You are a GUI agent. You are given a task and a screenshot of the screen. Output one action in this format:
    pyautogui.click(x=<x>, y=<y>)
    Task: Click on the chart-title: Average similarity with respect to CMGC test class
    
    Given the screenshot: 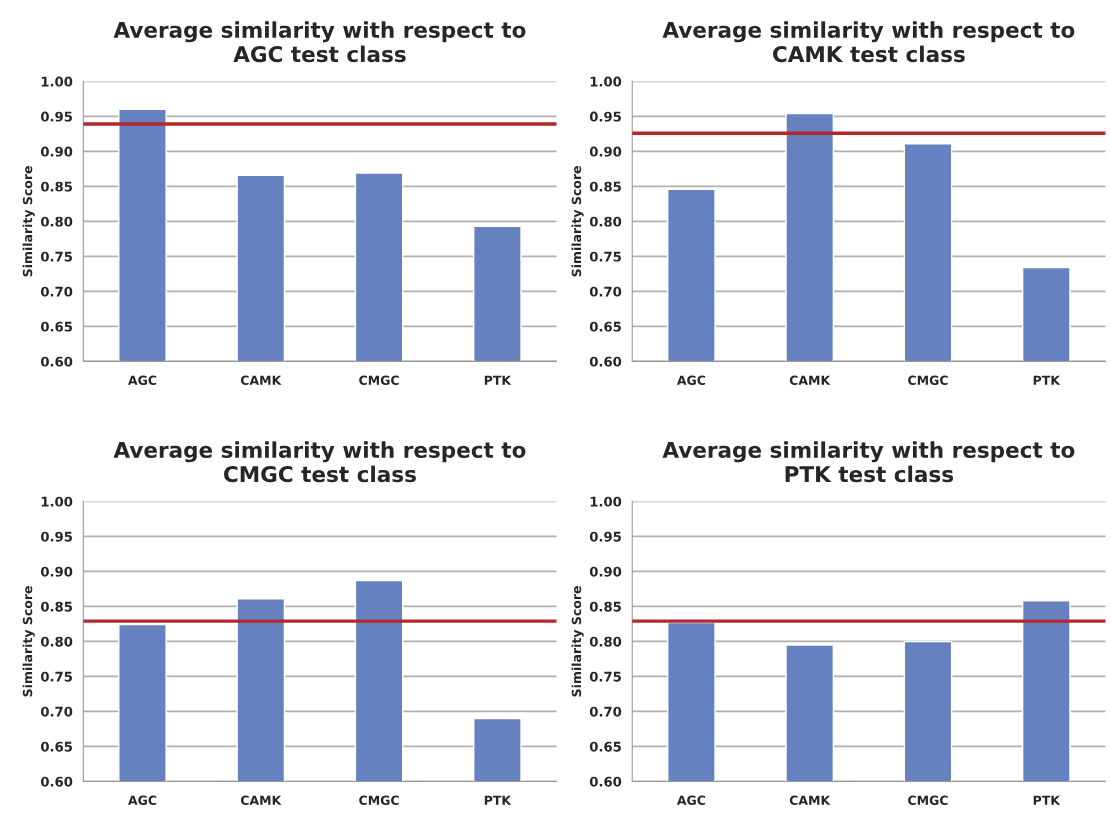 What is the action you would take?
    pyautogui.click(x=319, y=462)
    